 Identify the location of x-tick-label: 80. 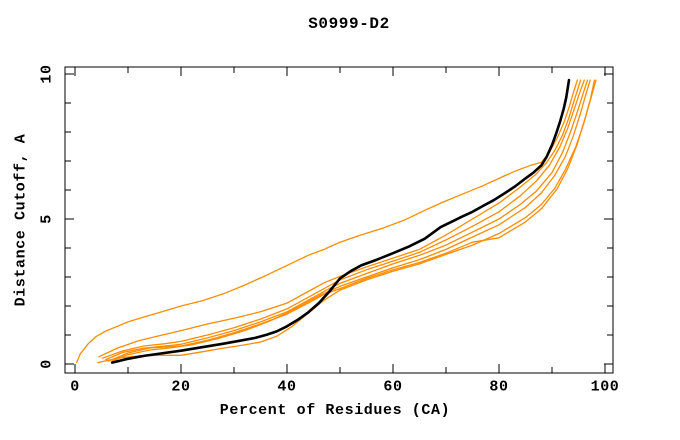
(499, 387).